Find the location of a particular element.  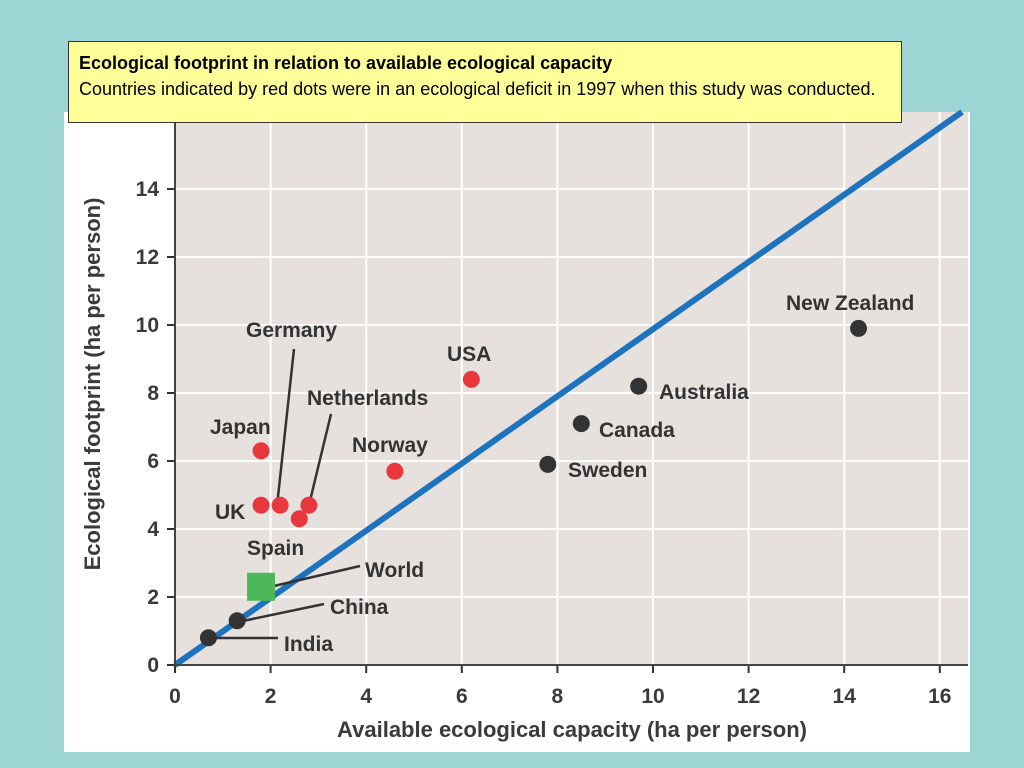

y-tick-label: 10 is located at coordinates (147, 325).